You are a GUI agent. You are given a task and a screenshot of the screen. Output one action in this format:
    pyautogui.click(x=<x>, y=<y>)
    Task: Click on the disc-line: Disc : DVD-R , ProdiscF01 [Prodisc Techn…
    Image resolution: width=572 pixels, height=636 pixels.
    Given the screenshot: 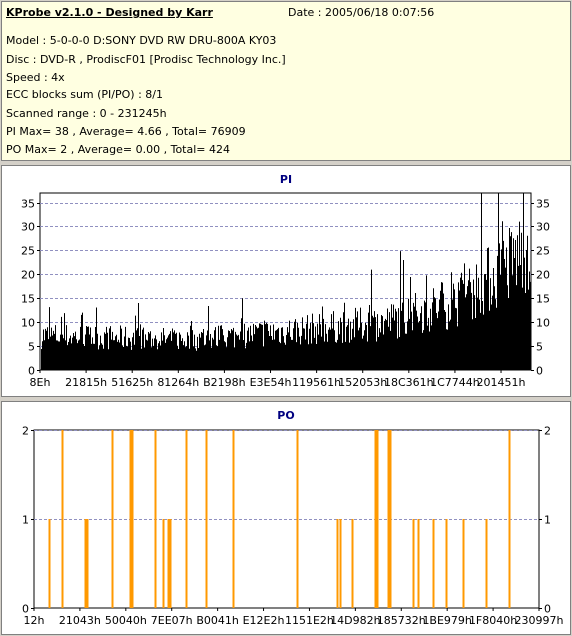 What is the action you would take?
    pyautogui.click(x=146, y=59)
    